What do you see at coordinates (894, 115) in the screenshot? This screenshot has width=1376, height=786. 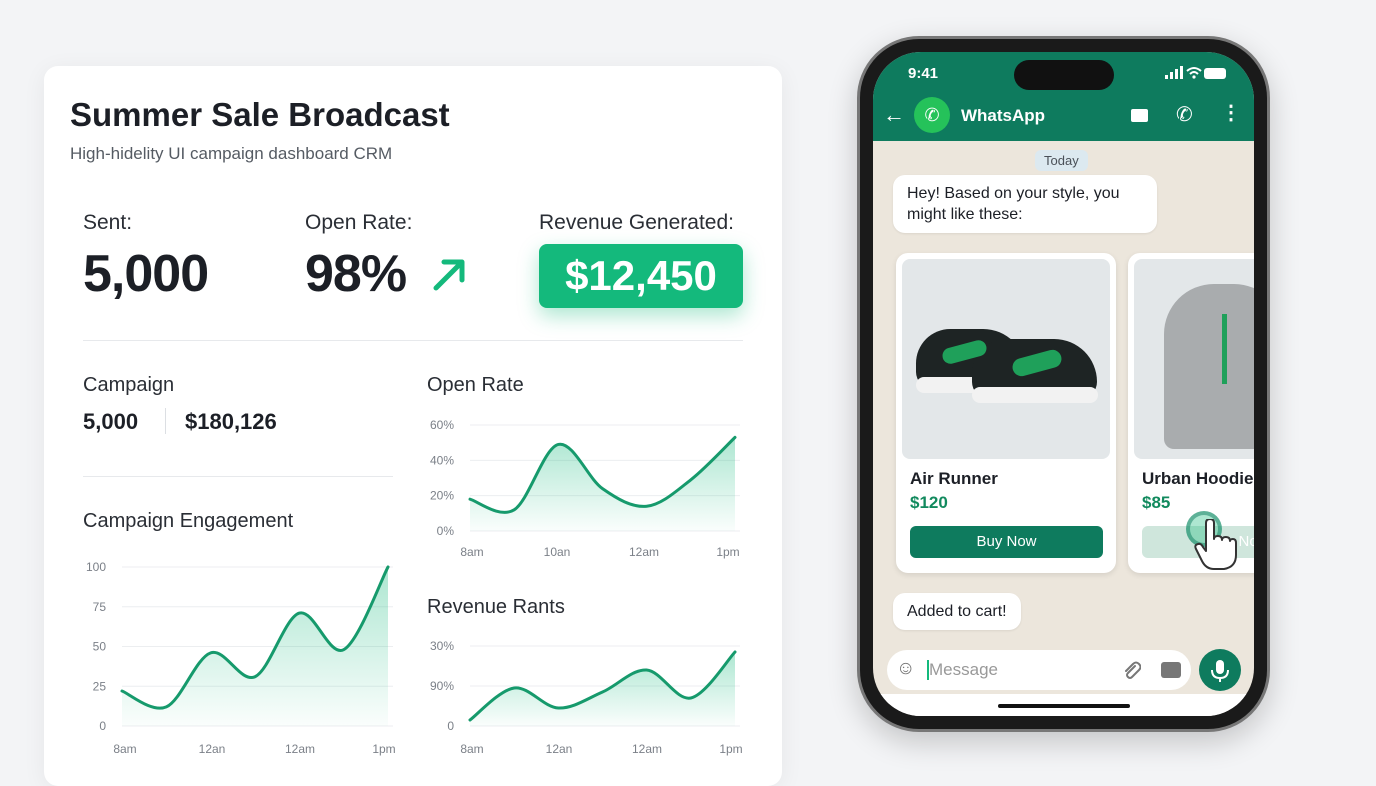 I see `back-arrow-icon: ←` at bounding box center [894, 115].